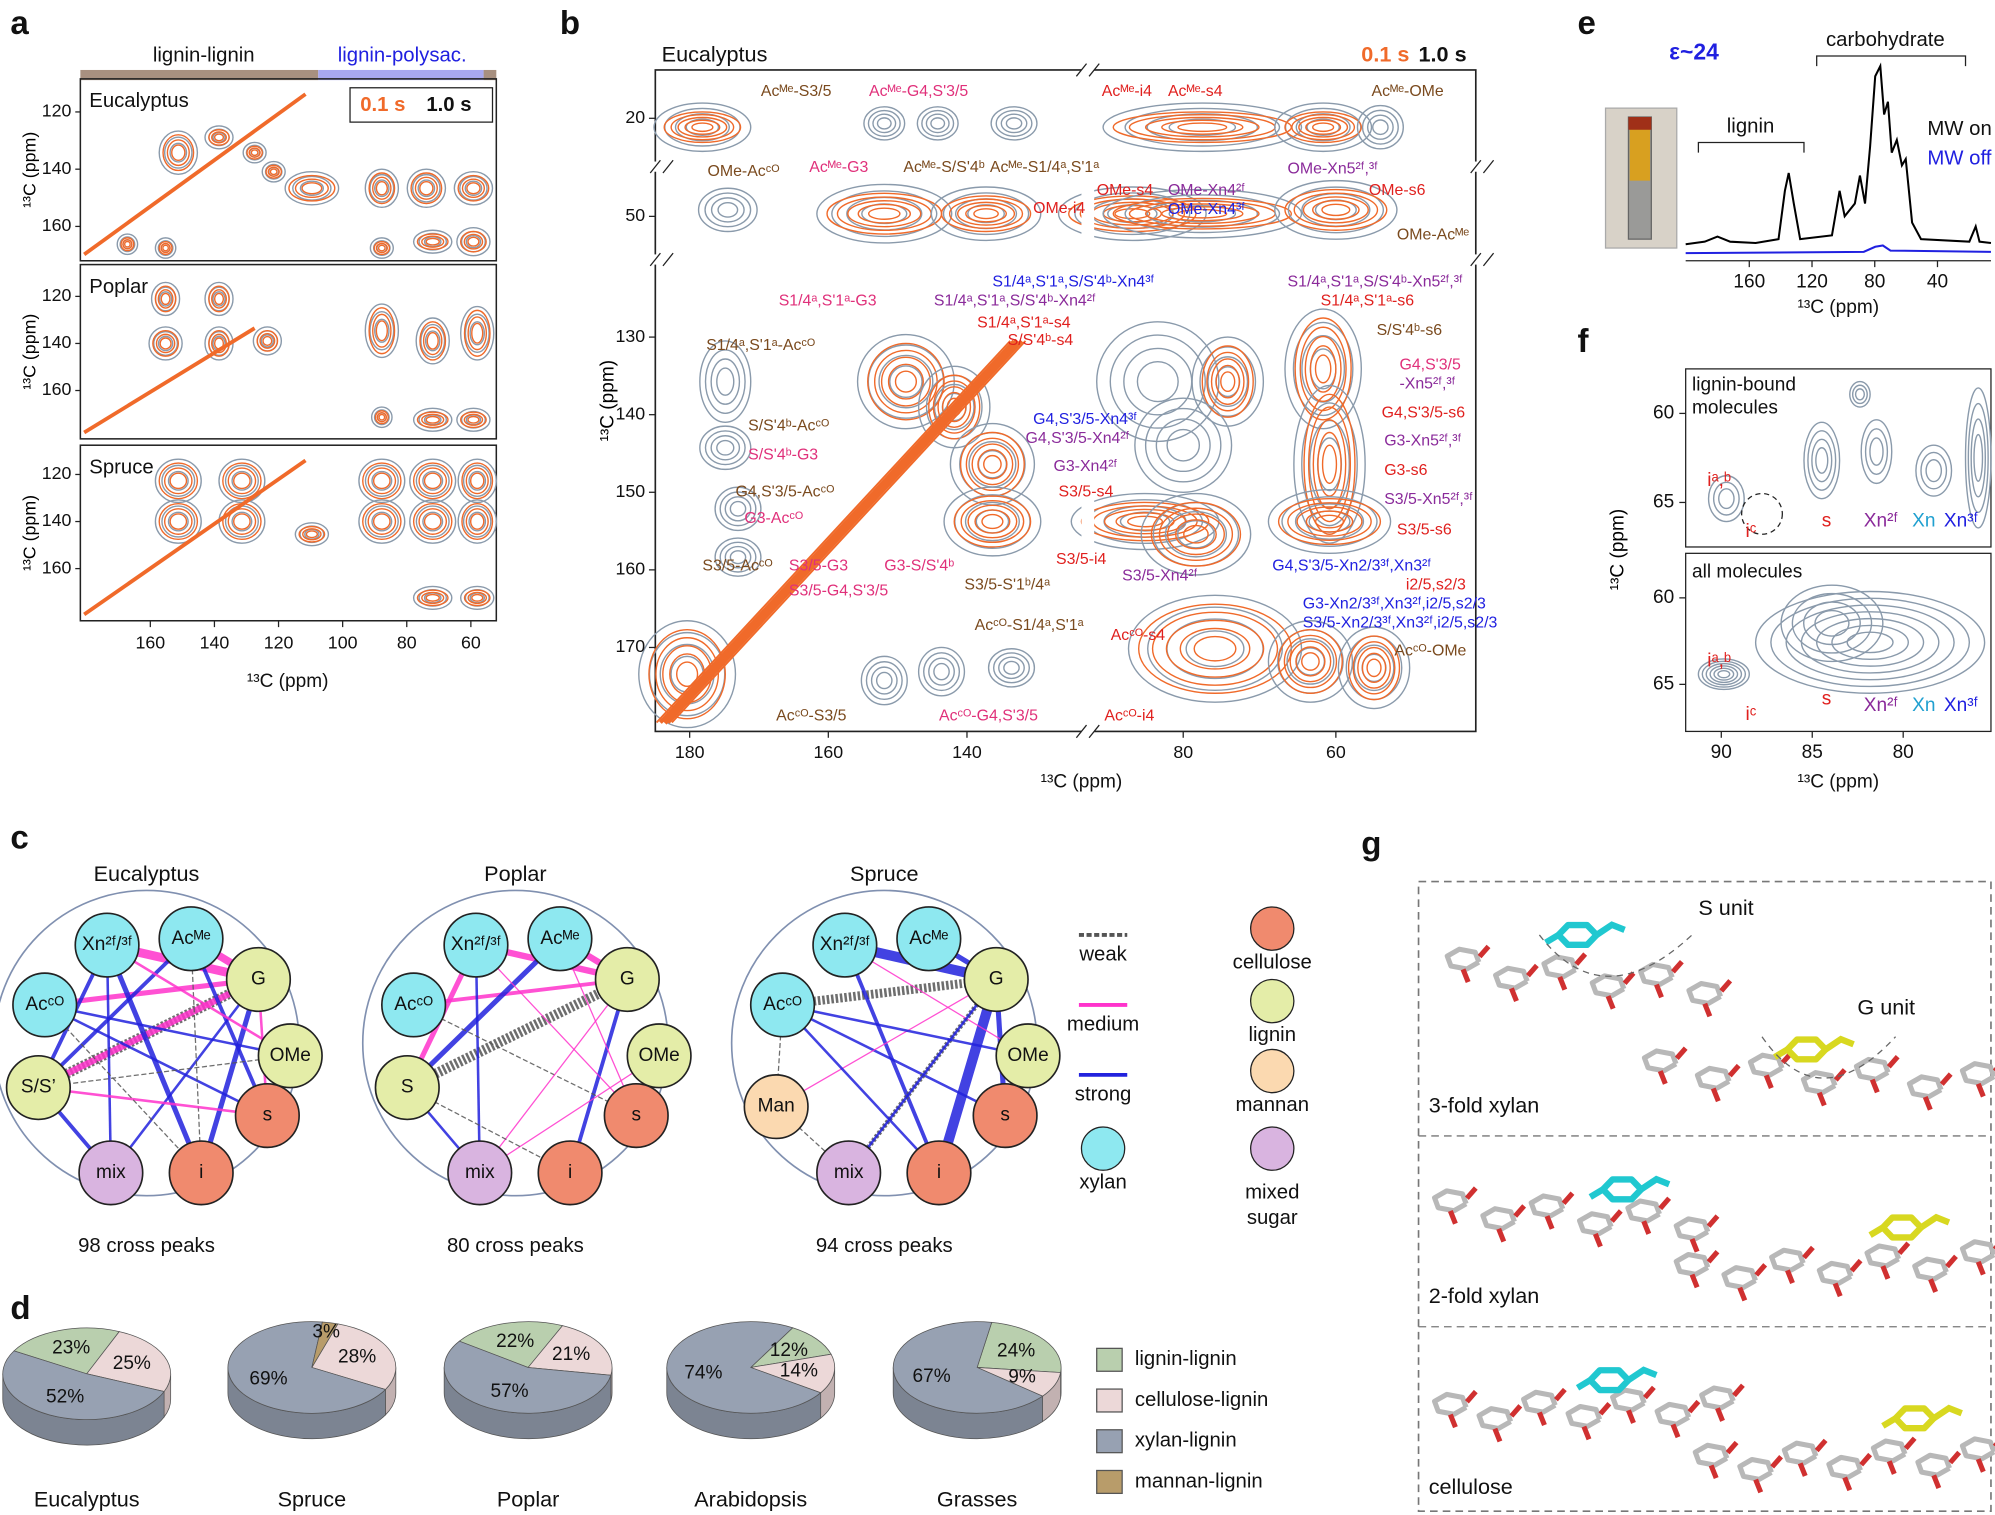 This screenshot has height=1515, width=1995. Describe the element at coordinates (515, 873) in the screenshot. I see `network-title: Poplar` at that location.